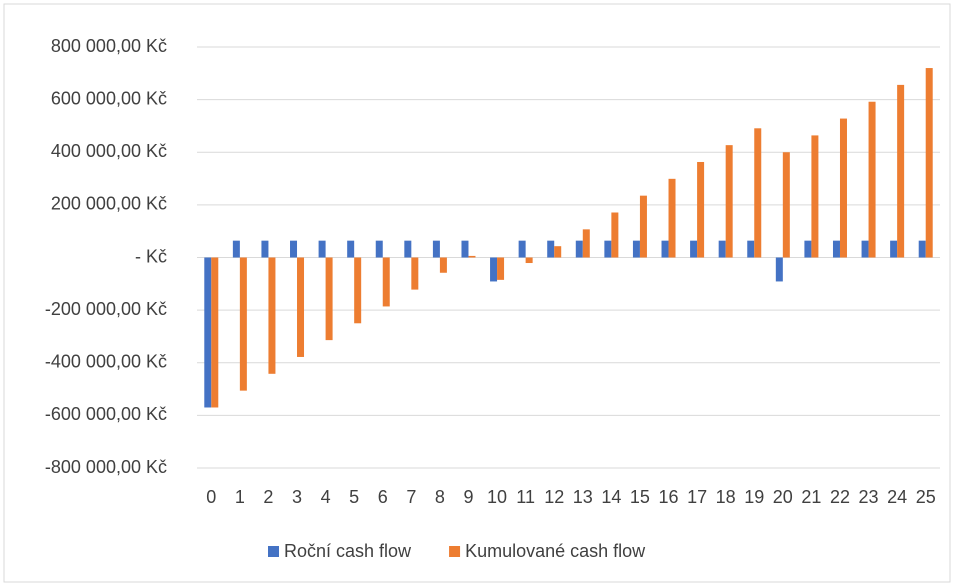 This screenshot has width=954, height=586. I want to click on y-tick-label: 200 000,00 Kč, so click(109, 204).